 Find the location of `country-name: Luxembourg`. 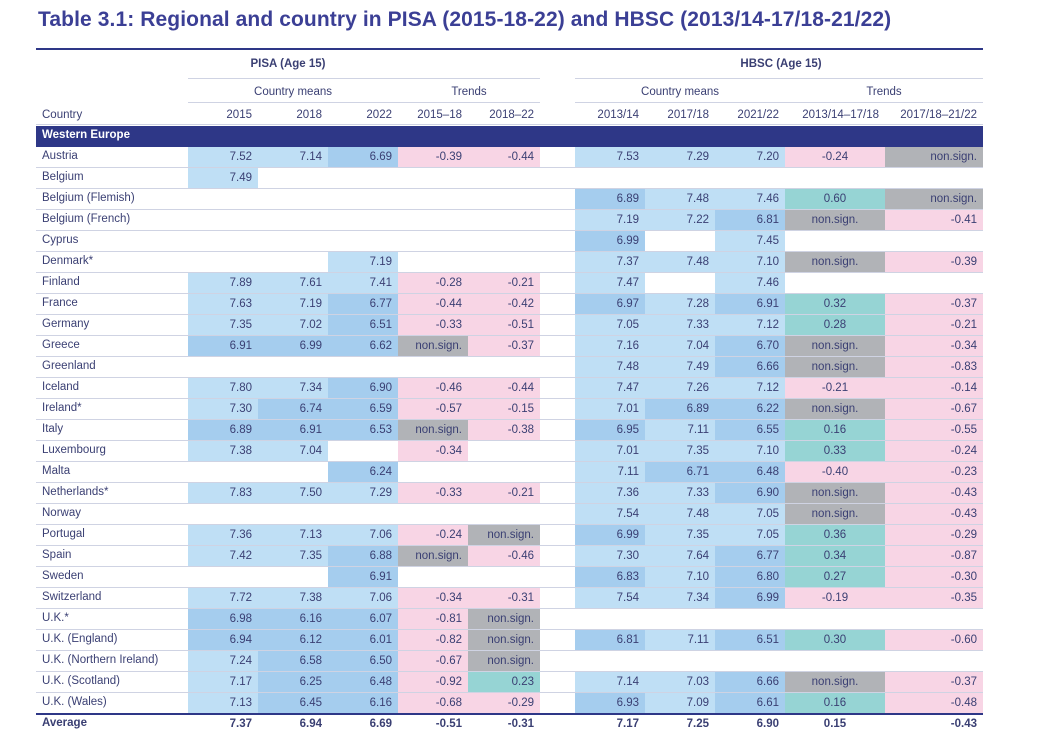

country-name: Luxembourg is located at coordinates (74, 450).